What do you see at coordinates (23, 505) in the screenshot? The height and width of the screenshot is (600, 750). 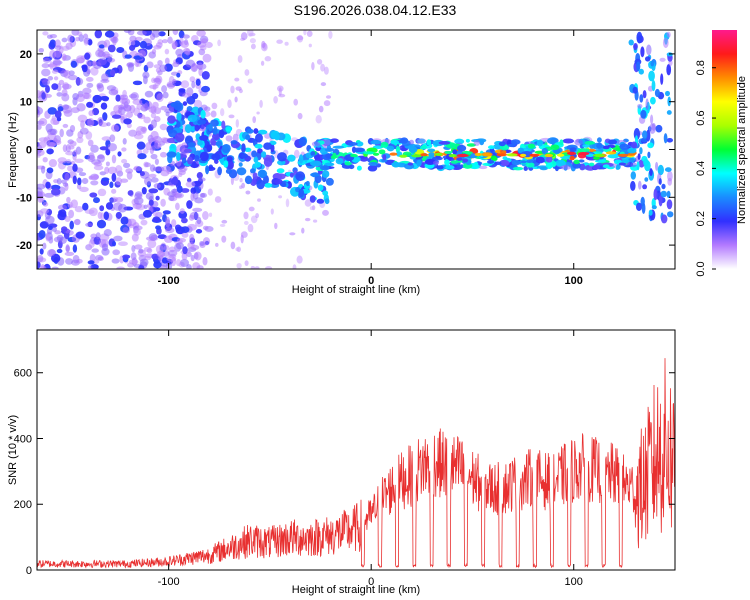 I see `snr-ytick-label: 200` at bounding box center [23, 505].